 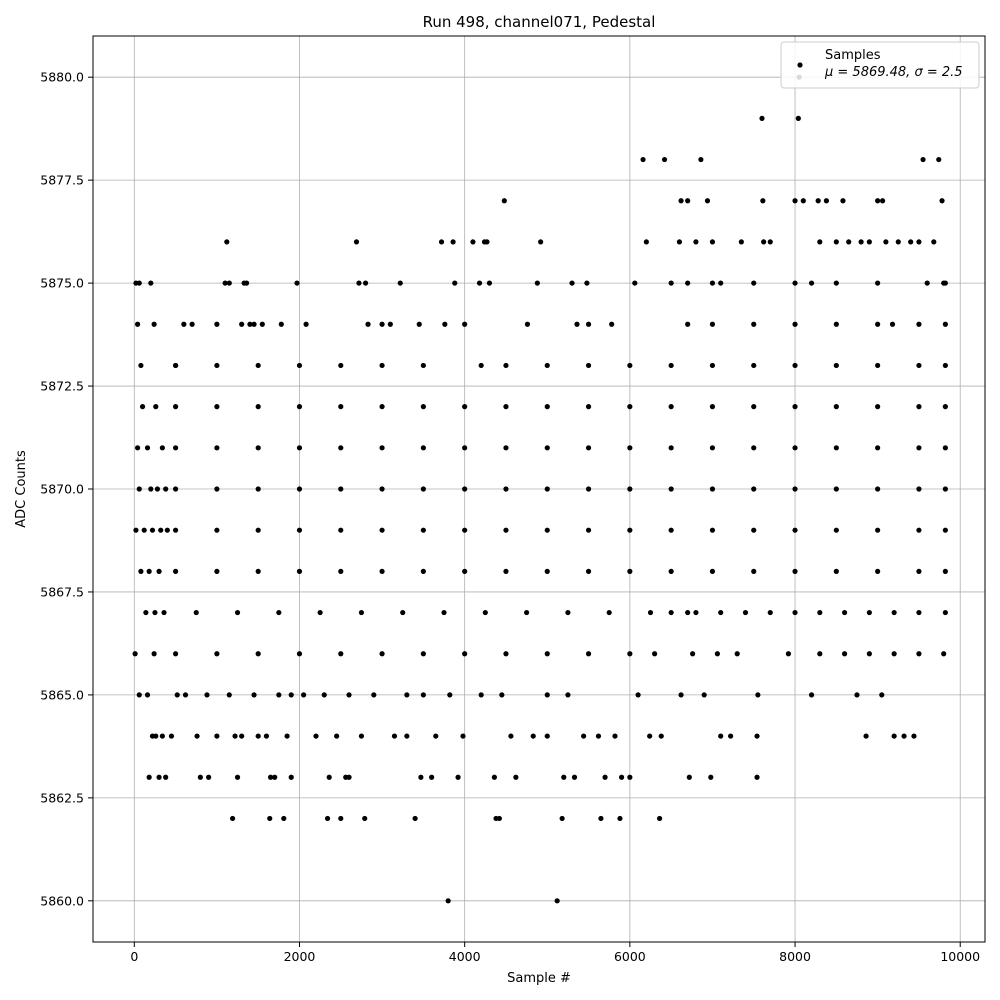 What do you see at coordinates (62, 694) in the screenshot?
I see `y-tick-label: 5865.0` at bounding box center [62, 694].